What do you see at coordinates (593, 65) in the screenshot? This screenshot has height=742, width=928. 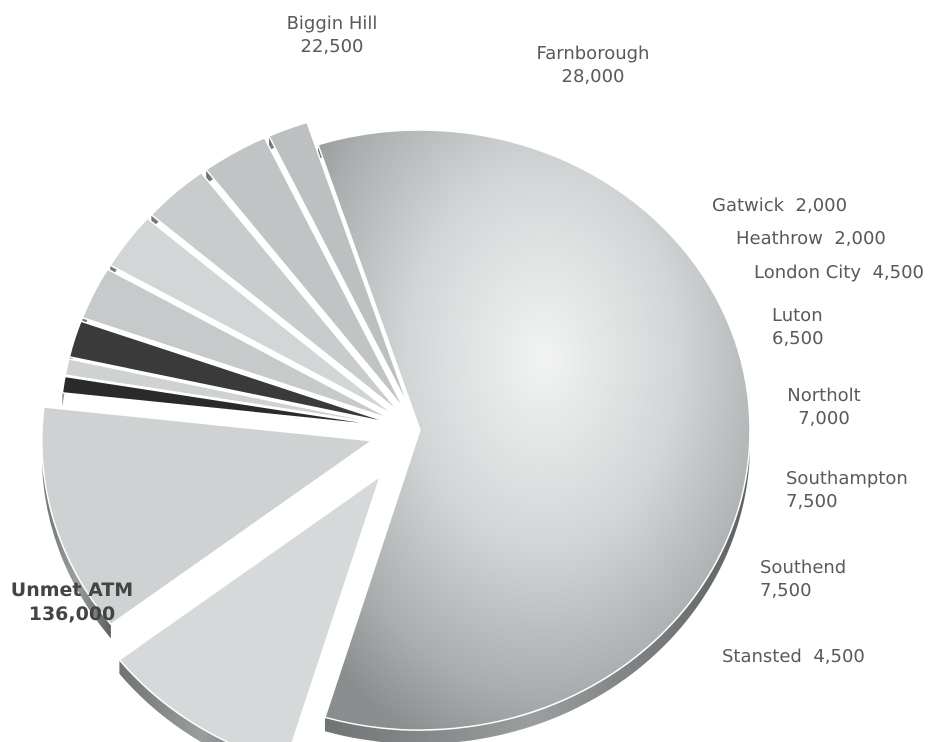 I see `slice-label-farnborough: Farnborough 28,000` at bounding box center [593, 65].